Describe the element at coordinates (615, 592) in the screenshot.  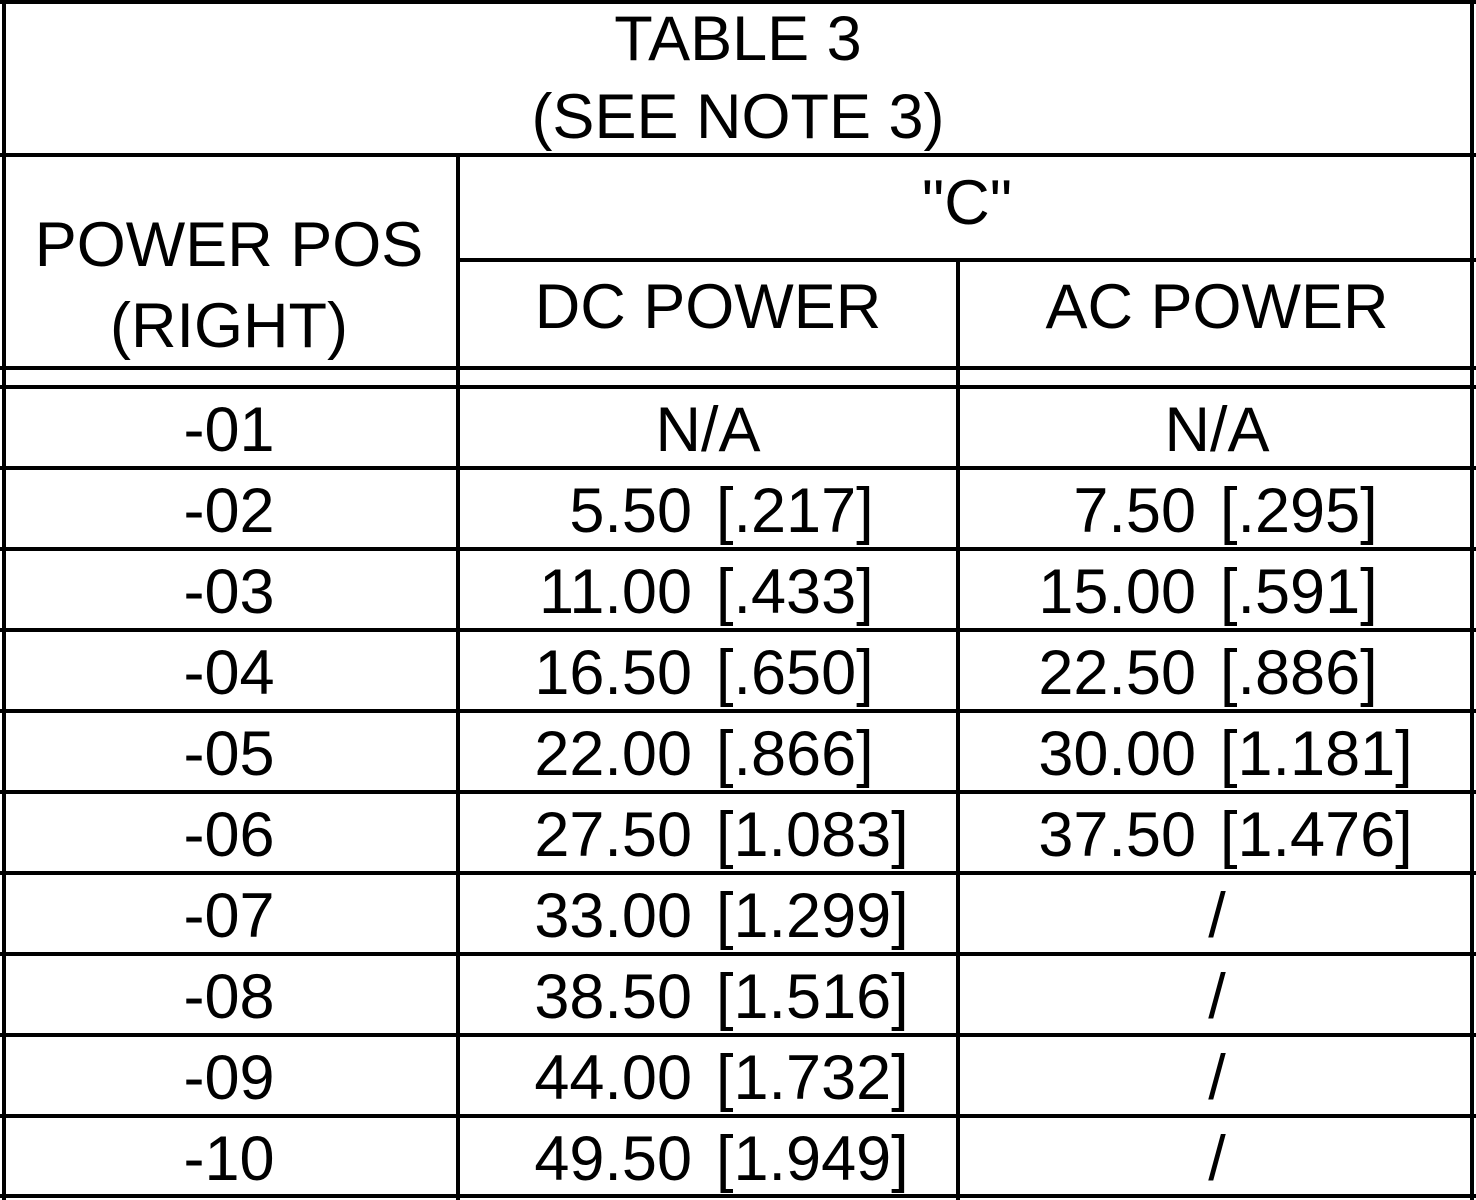
I see `cell-dc-mm: 11.00` at that location.